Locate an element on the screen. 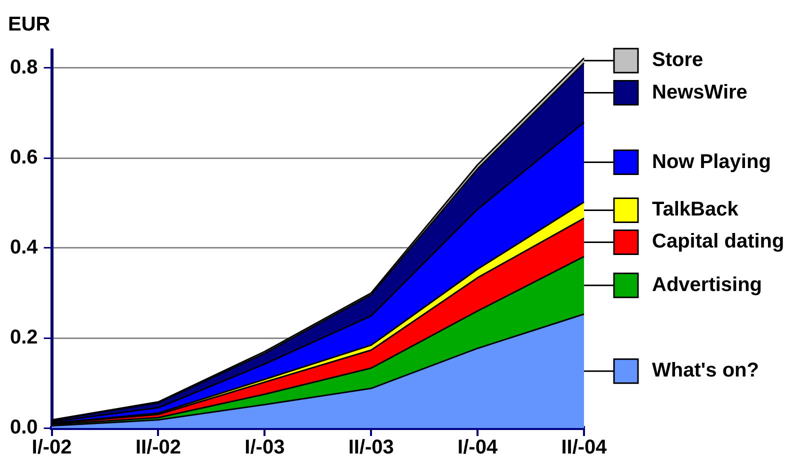 This screenshot has height=460, width=811. x-tick-label: I/-02 is located at coordinates (52, 447).